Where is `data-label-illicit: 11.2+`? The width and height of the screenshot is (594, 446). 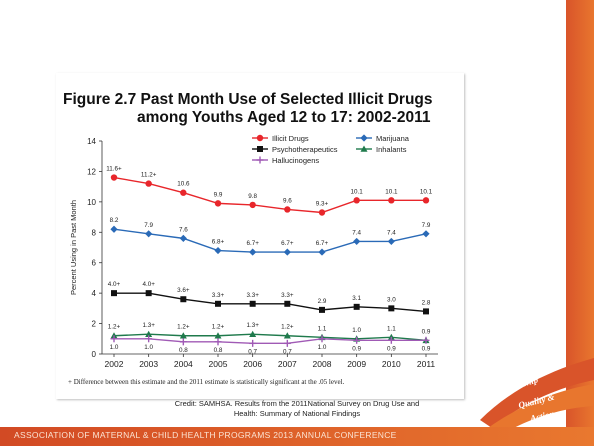 data-label-illicit: 11.2+ is located at coordinates (149, 175).